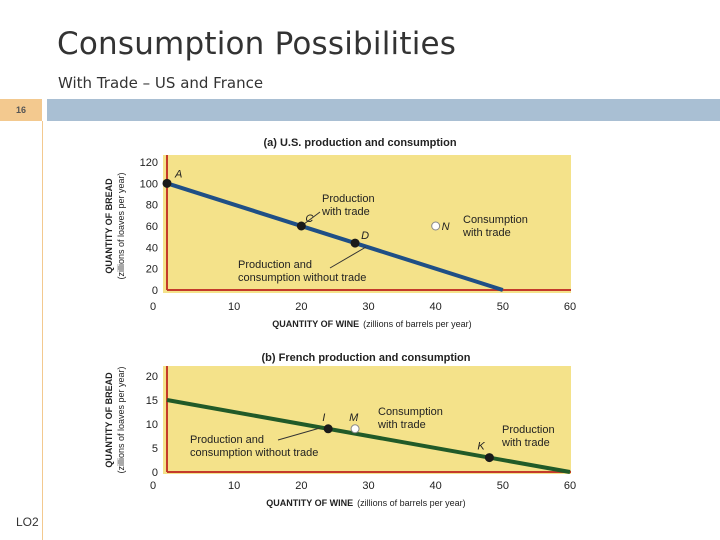 The width and height of the screenshot is (720, 540). Describe the element at coordinates (359, 143) in the screenshot. I see `chart-title: (a) U.S. production and consumption` at that location.